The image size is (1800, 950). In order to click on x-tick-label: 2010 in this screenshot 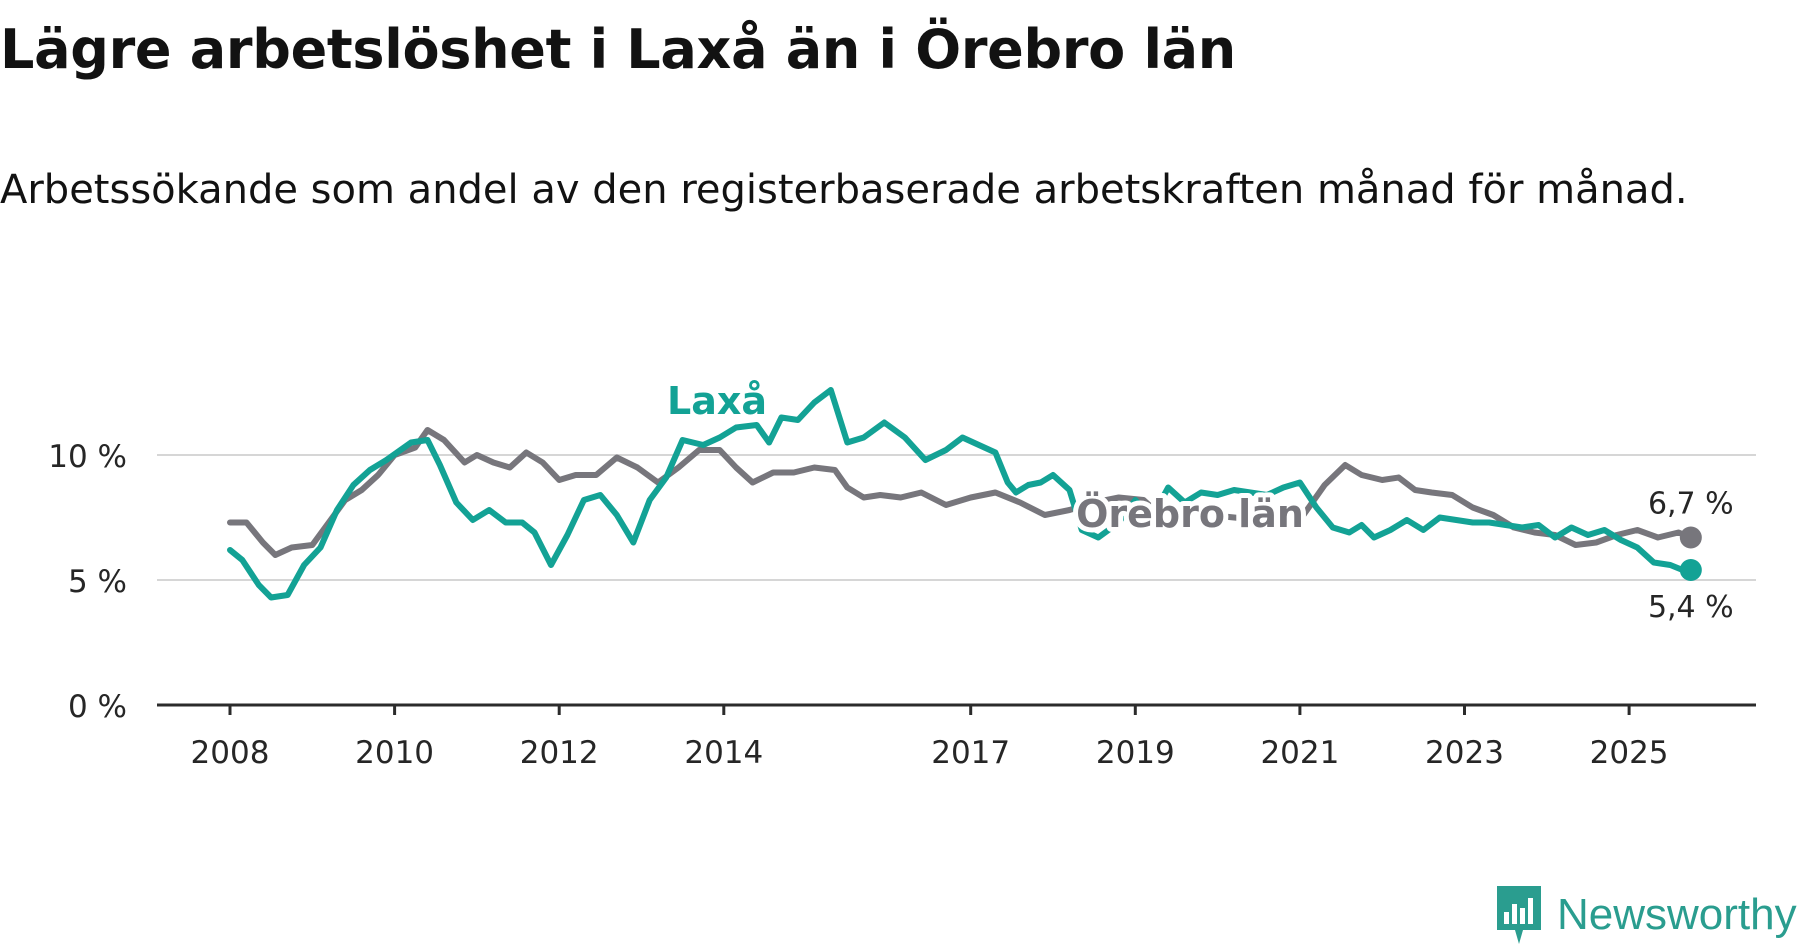, I will do `click(394, 753)`.